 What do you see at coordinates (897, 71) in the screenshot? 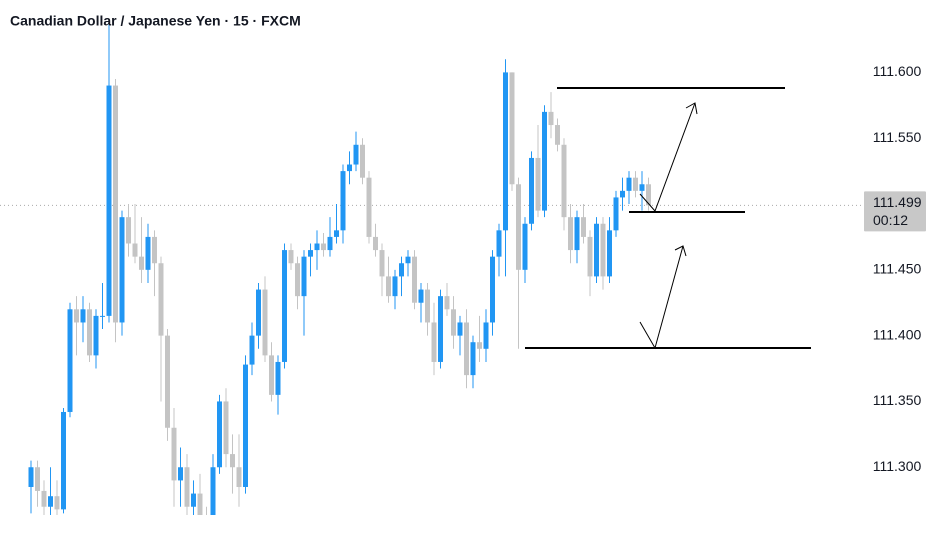
I see `y-tick-label: 111.600` at bounding box center [897, 71].